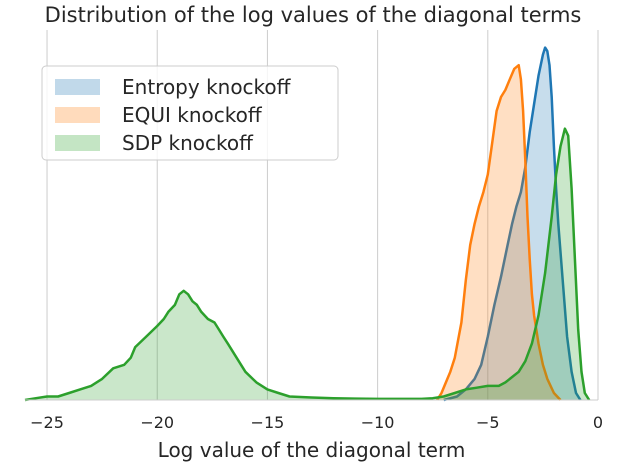 This screenshot has width=626, height=462. Describe the element at coordinates (268, 422) in the screenshot. I see `x-tick-label: −15` at that location.